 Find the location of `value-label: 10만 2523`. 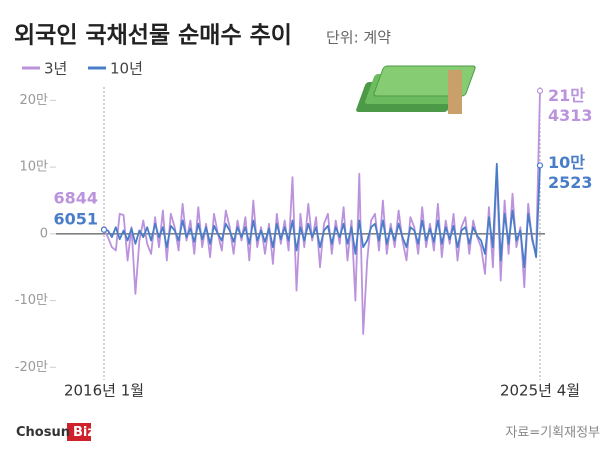

value-label: 10만 2523 is located at coordinates (570, 172).